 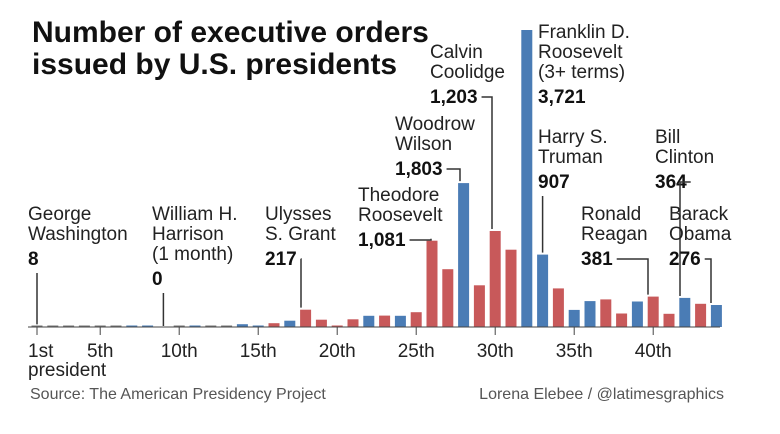 What do you see at coordinates (562, 97) in the screenshot?
I see `annotation-value: 3,721` at bounding box center [562, 97].